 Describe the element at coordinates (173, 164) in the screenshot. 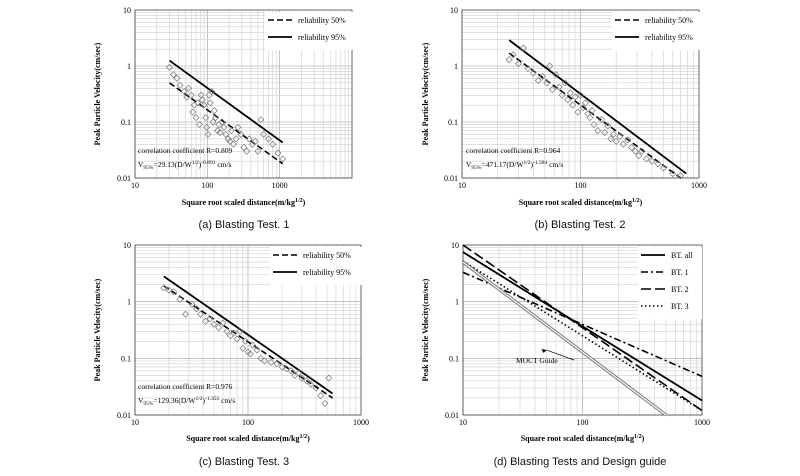

I see `eq-mid: =29.13(D/W` at that location.